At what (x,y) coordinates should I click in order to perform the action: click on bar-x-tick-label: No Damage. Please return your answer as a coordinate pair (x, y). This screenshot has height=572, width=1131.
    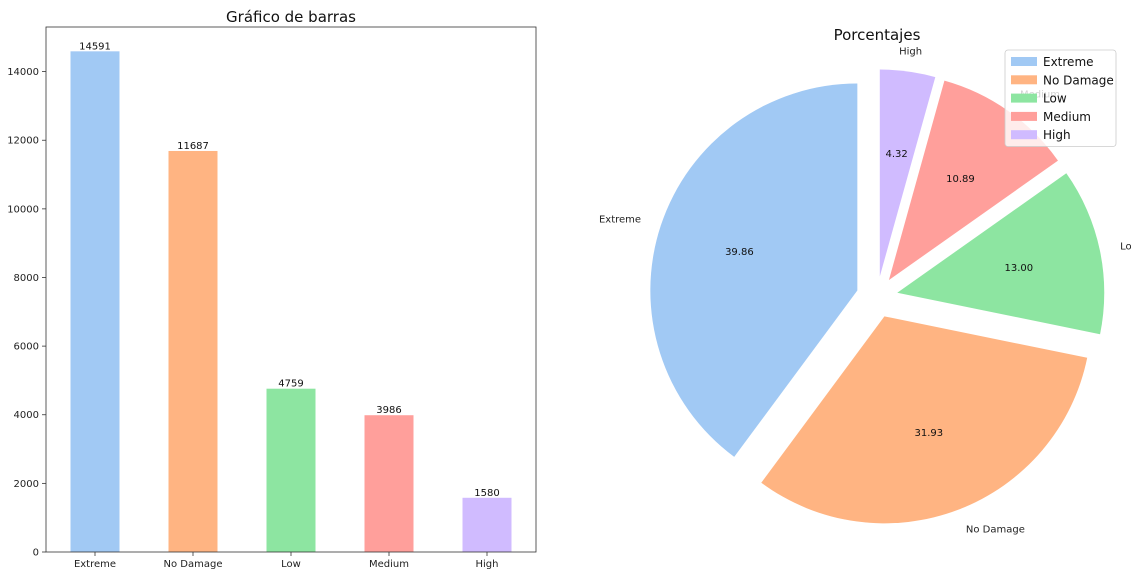
    Looking at the image, I should click on (193, 564).